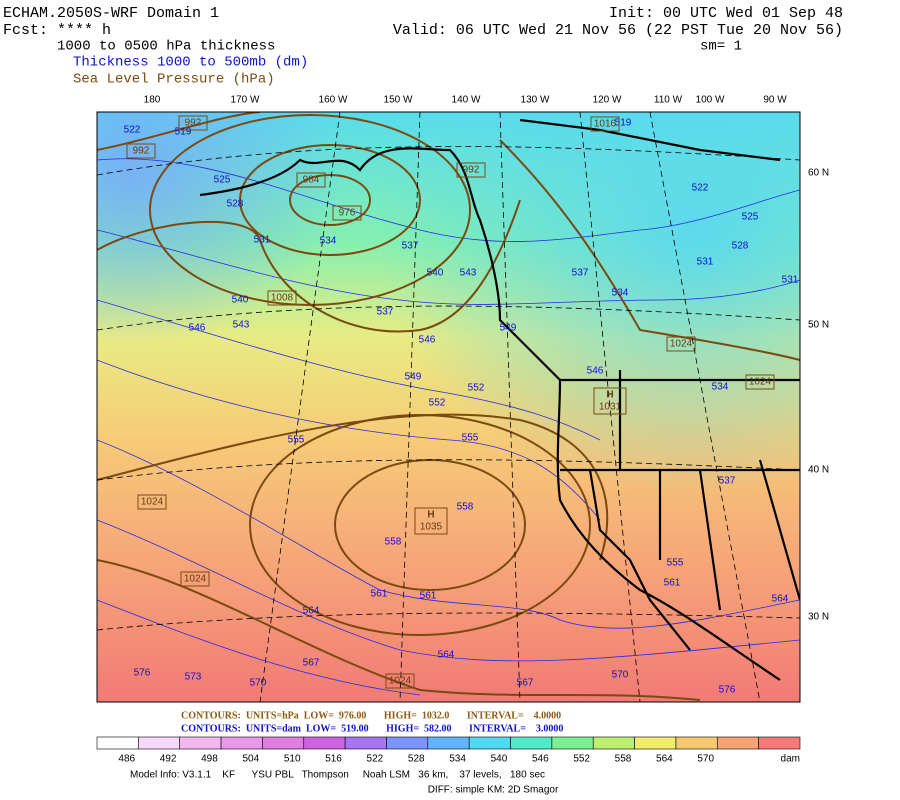 This screenshot has width=900, height=800. I want to click on colorbar-label: 534, so click(457, 759).